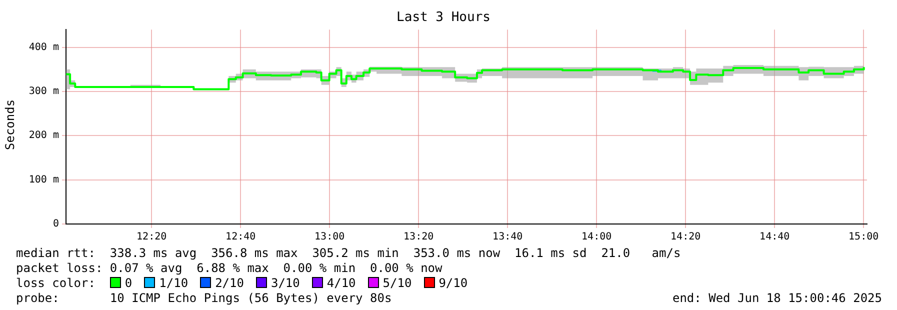 This screenshot has height=310, width=897. What do you see at coordinates (507, 237) in the screenshot?
I see `x-tick-label: 13:40` at bounding box center [507, 237].